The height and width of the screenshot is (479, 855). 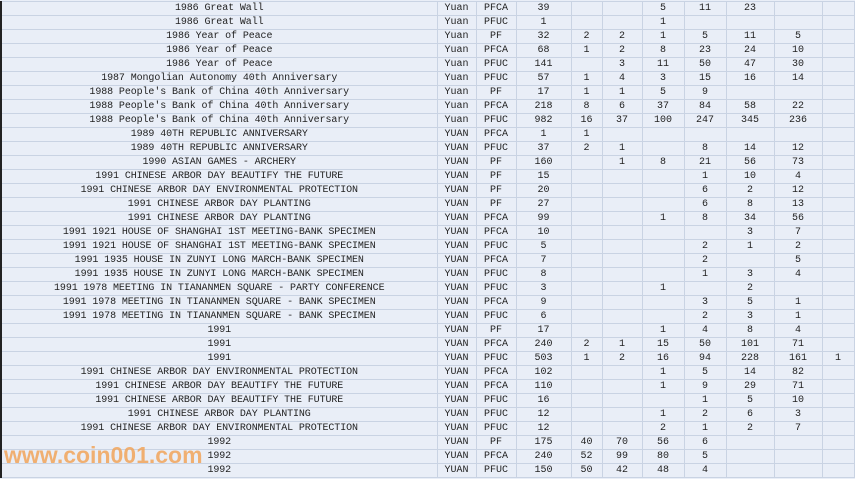 What do you see at coordinates (543, 120) in the screenshot?
I see `cell-total: 982` at bounding box center [543, 120].